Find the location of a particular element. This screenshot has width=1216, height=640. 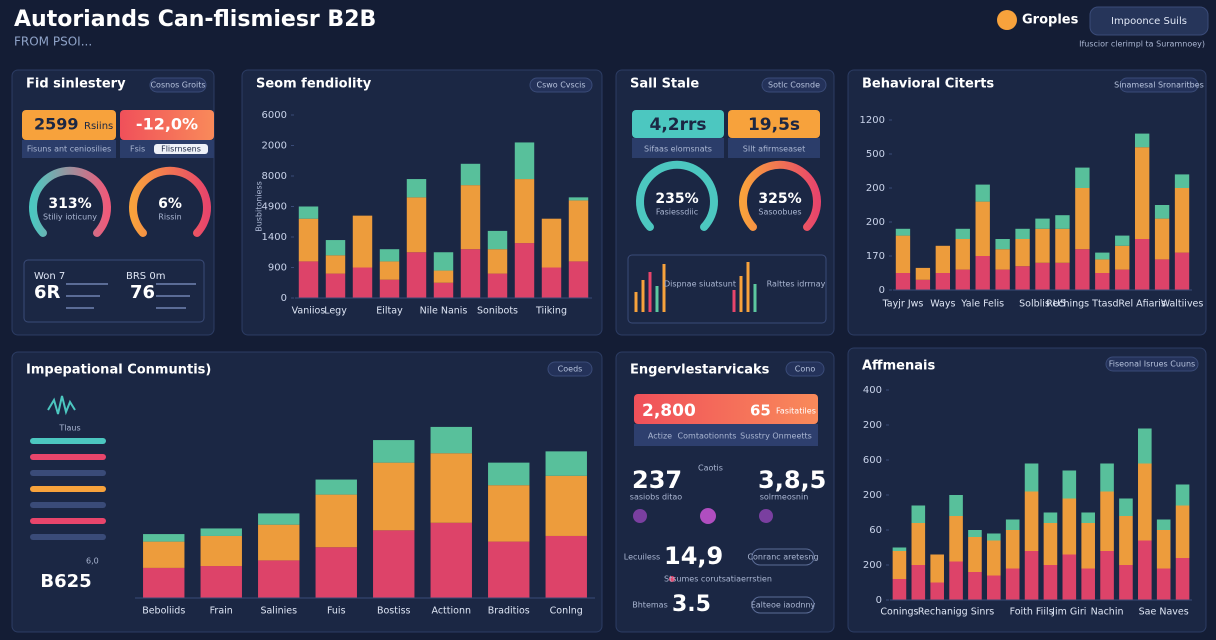

x-tick-label: Vaniios is located at coordinates (309, 311).